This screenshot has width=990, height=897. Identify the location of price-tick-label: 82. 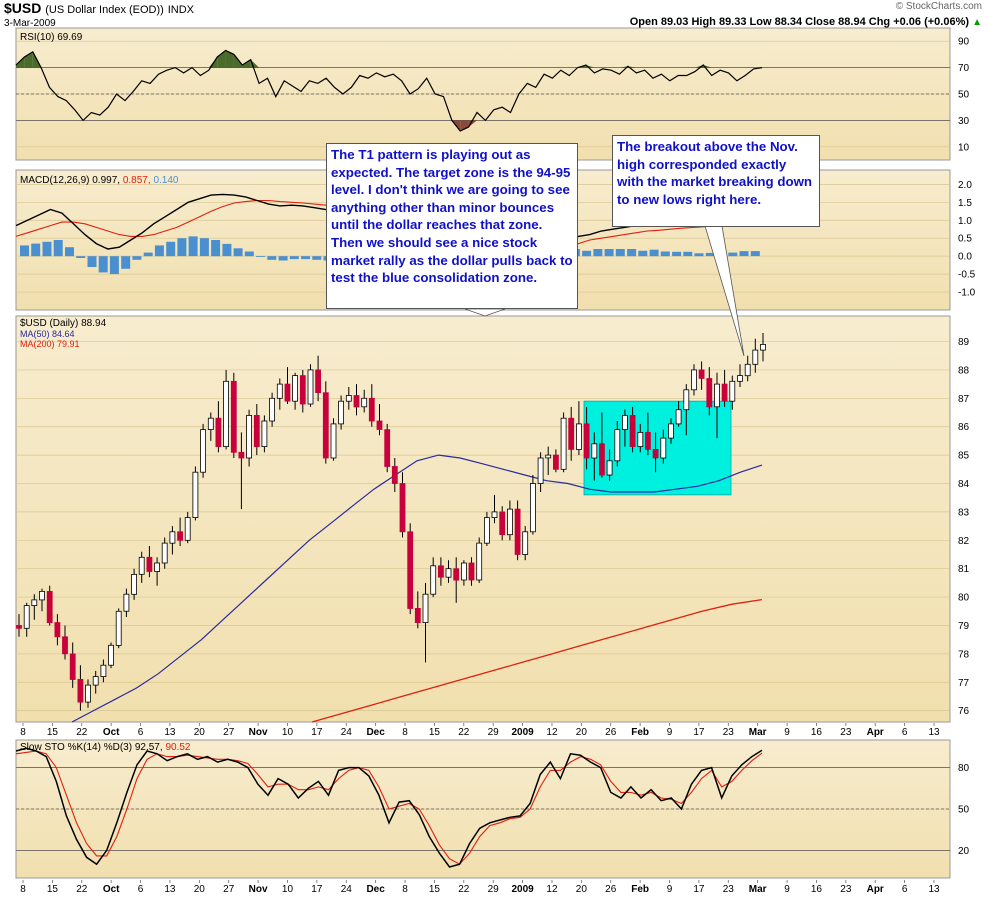
(964, 541).